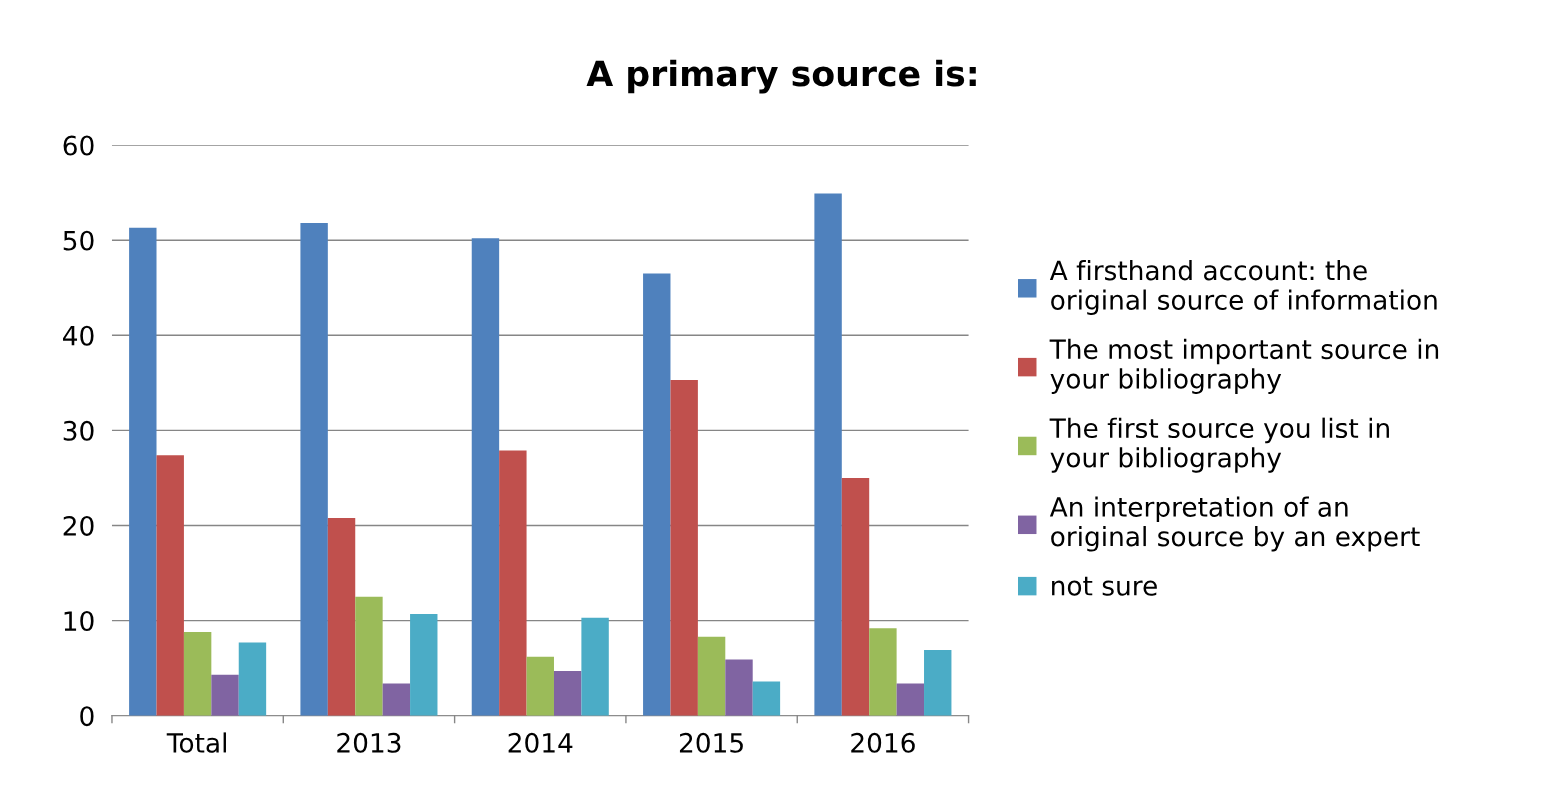 The image size is (1566, 806). What do you see at coordinates (711, 742) in the screenshot?
I see `x-tick-label: 2015` at bounding box center [711, 742].